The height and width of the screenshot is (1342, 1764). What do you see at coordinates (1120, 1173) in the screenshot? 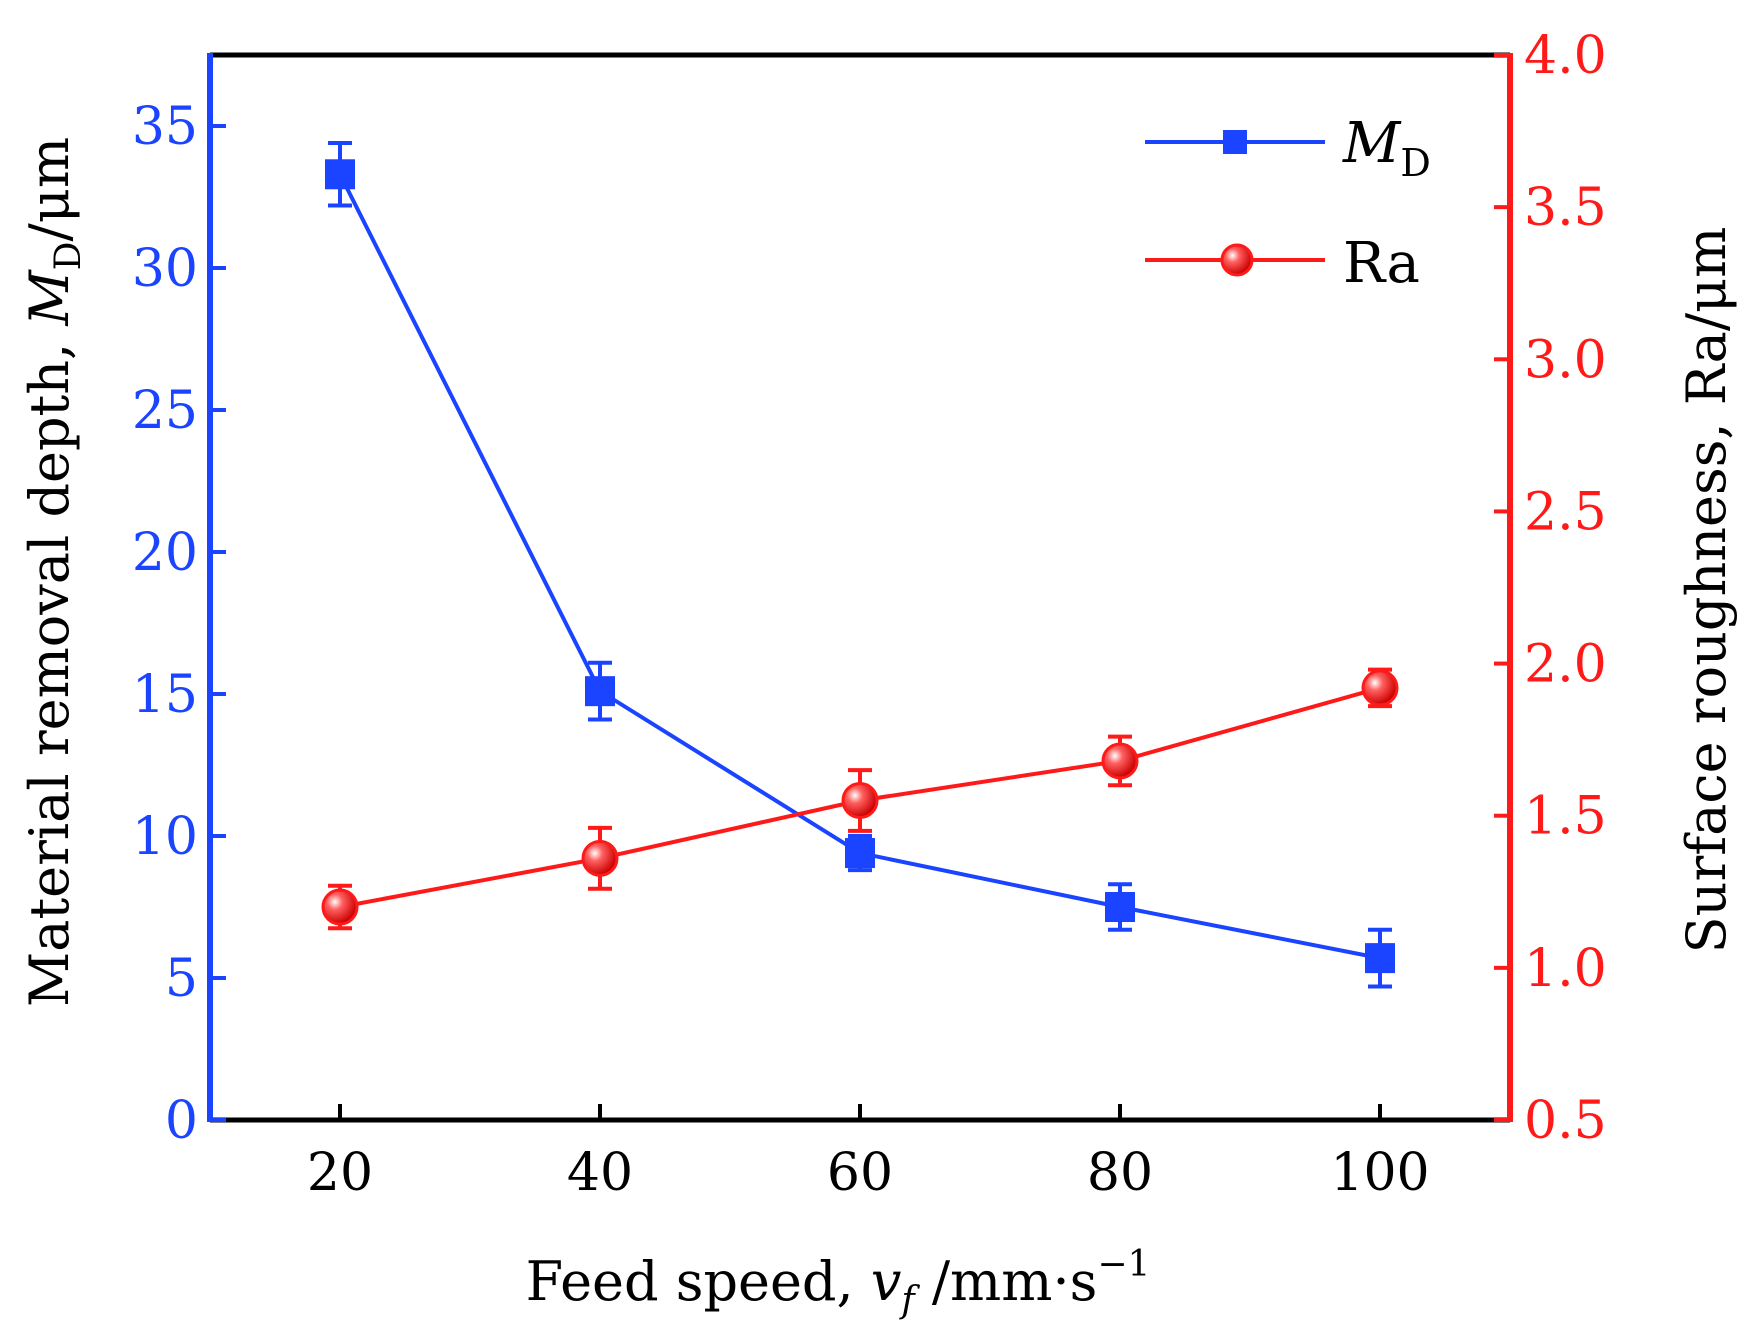
I see `x-tick-label: 80` at bounding box center [1120, 1173].